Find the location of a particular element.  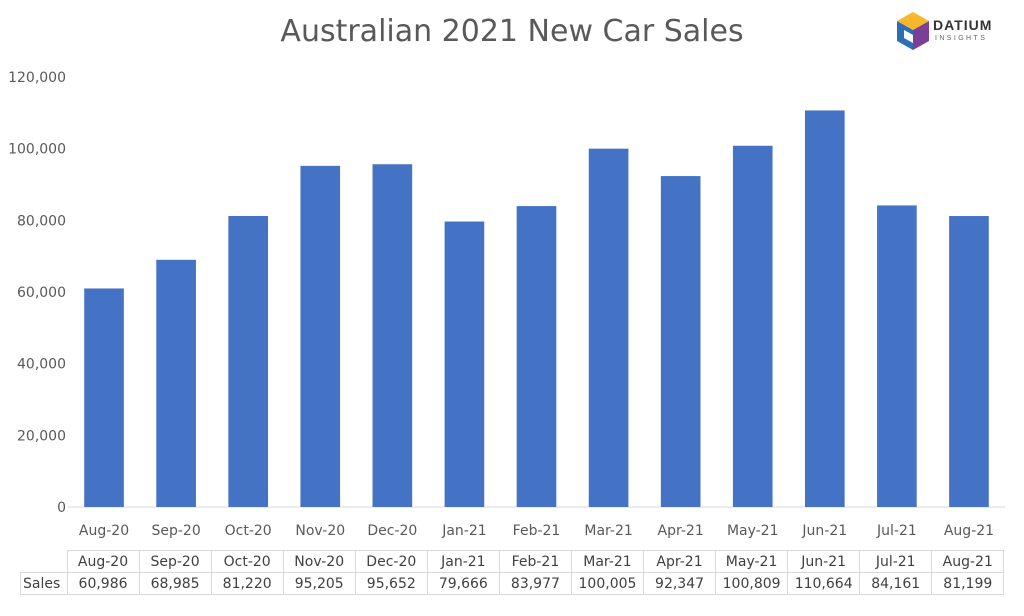

logo-facet-inner is located at coordinates (908, 36).